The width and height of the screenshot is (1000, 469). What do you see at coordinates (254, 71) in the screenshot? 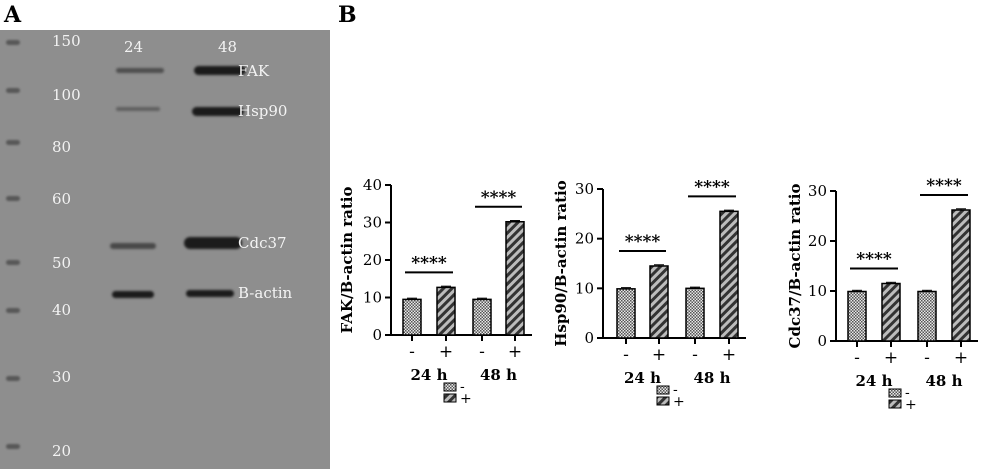
I see `protein-label-fak: FAK` at bounding box center [254, 71].